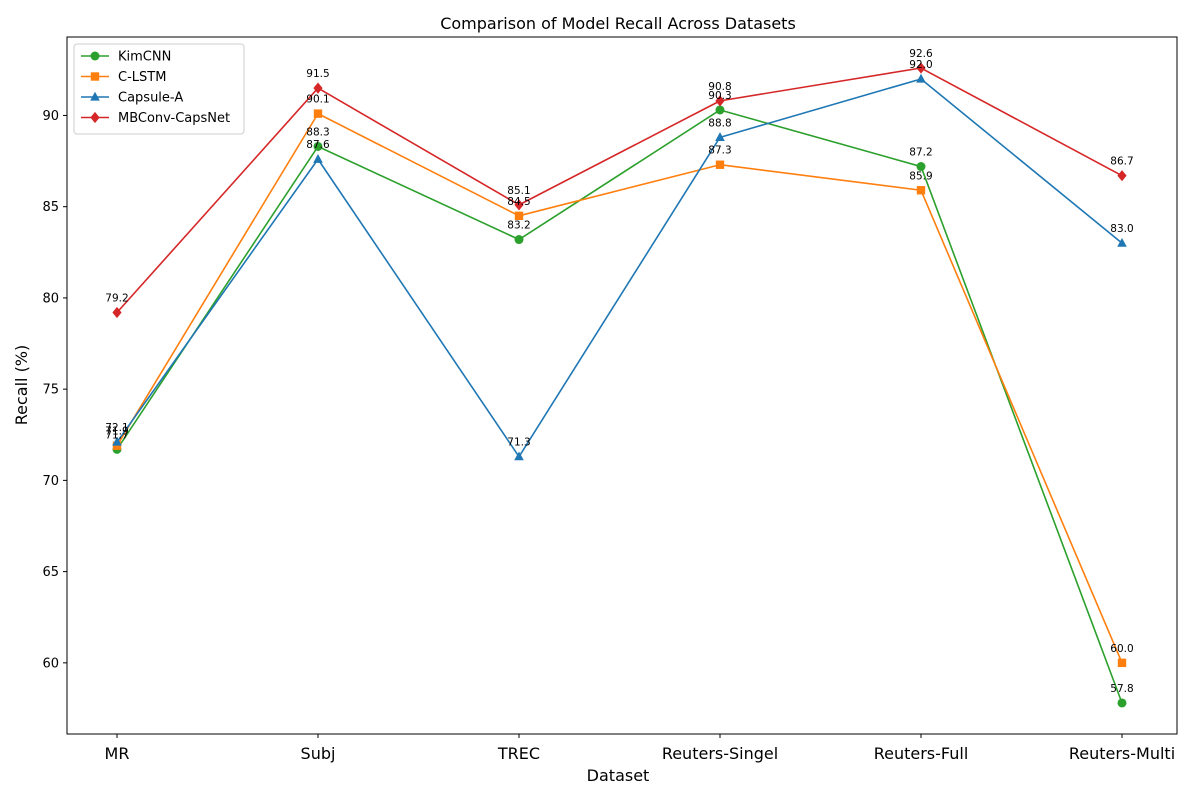  What do you see at coordinates (719, 151) in the screenshot?
I see `data-label: 87.3` at bounding box center [719, 151].